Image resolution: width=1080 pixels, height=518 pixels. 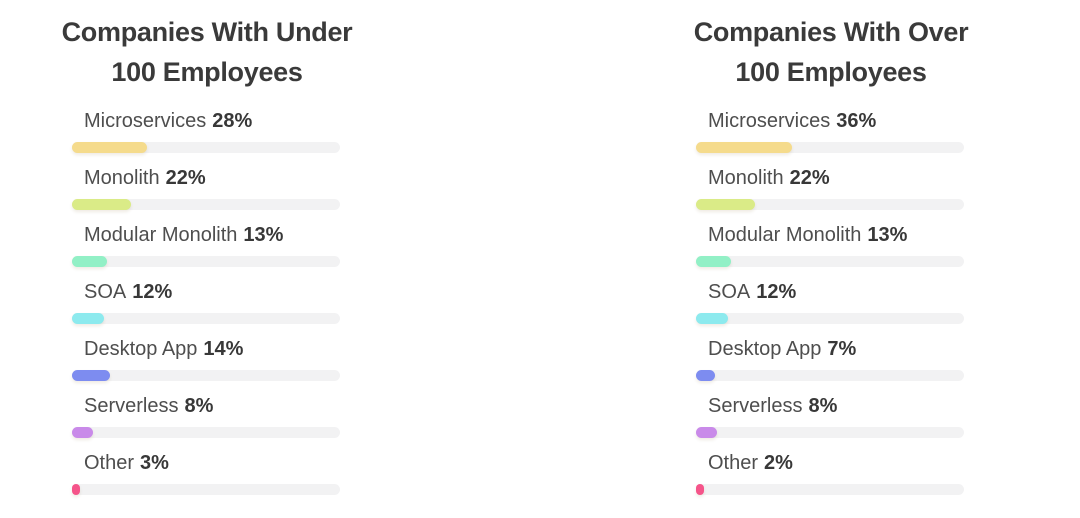 What do you see at coordinates (842, 349) in the screenshot?
I see `percent-value: 7%` at bounding box center [842, 349].